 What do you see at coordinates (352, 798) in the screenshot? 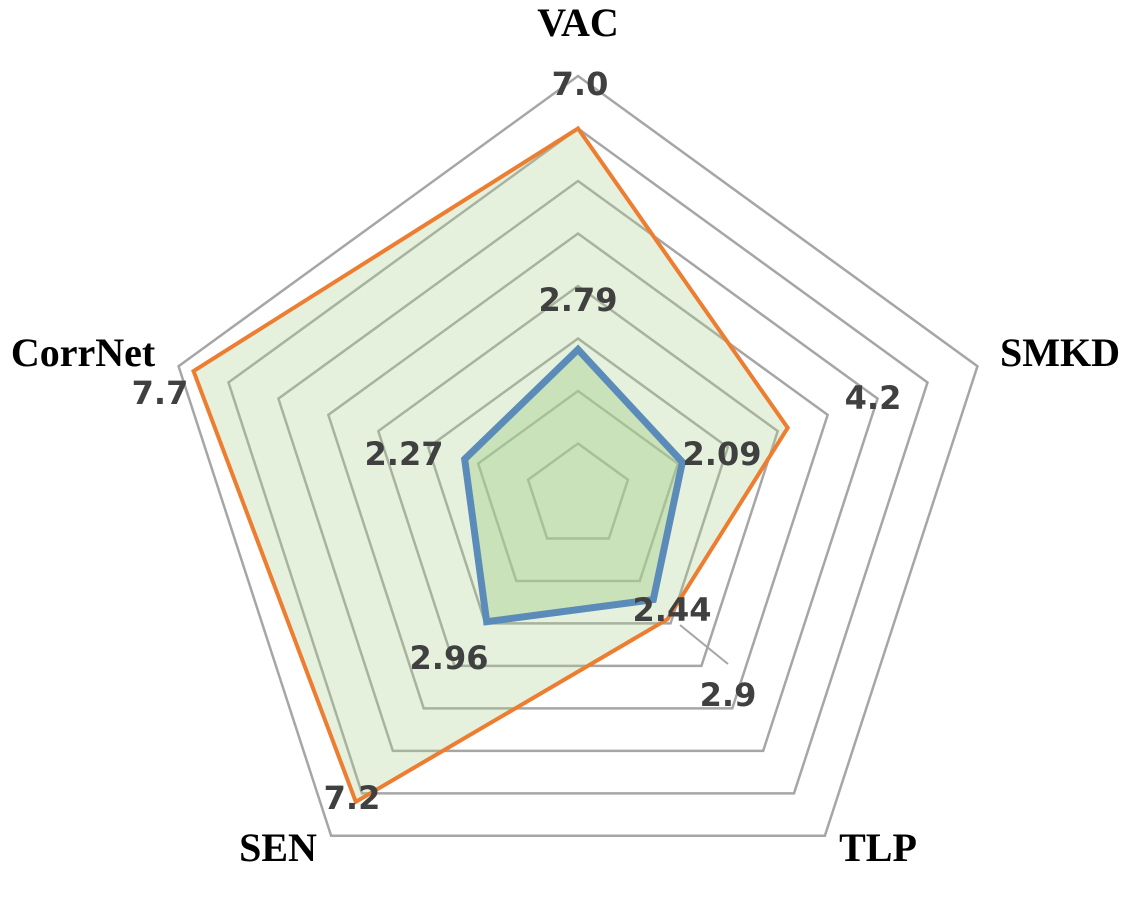
I see `data-label: 7.2` at bounding box center [352, 798].